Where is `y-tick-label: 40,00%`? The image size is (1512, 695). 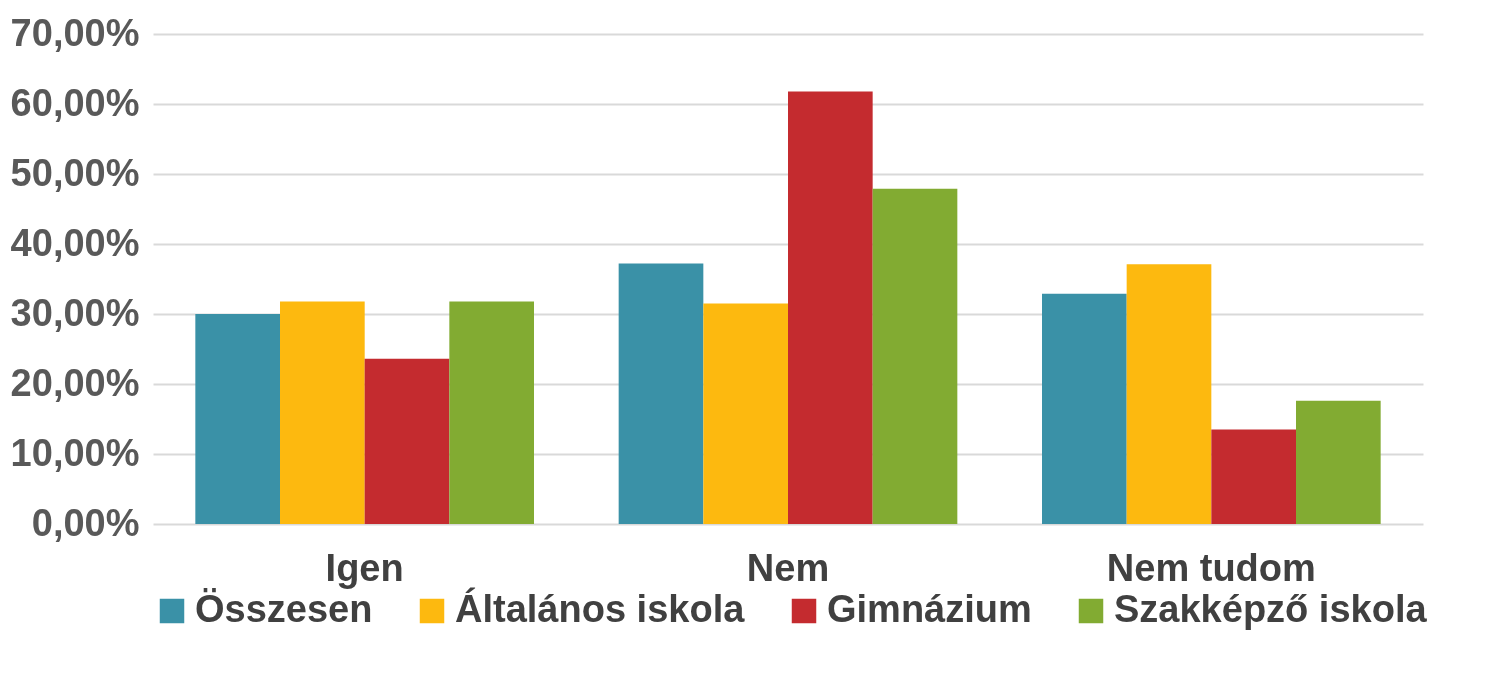
y-tick-label: 40,00% is located at coordinates (75, 242).